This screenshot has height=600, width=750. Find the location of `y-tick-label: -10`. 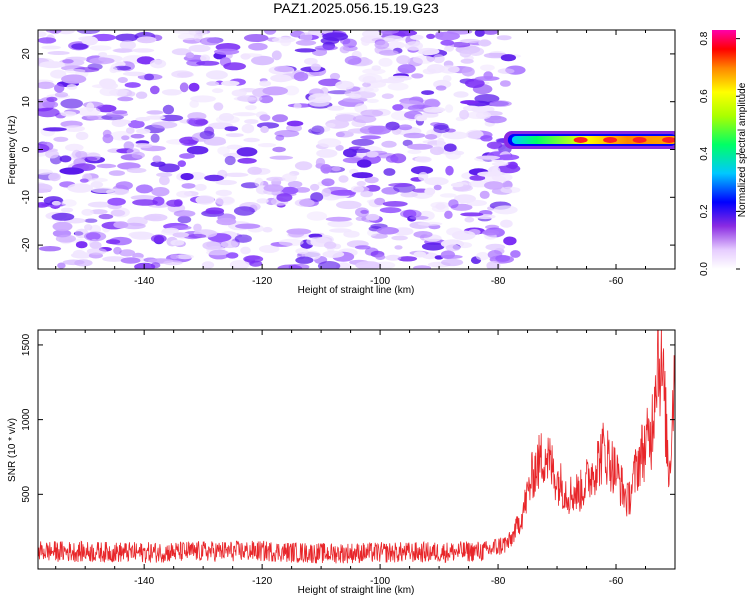

y-tick-label: -10 is located at coordinates (26, 197).